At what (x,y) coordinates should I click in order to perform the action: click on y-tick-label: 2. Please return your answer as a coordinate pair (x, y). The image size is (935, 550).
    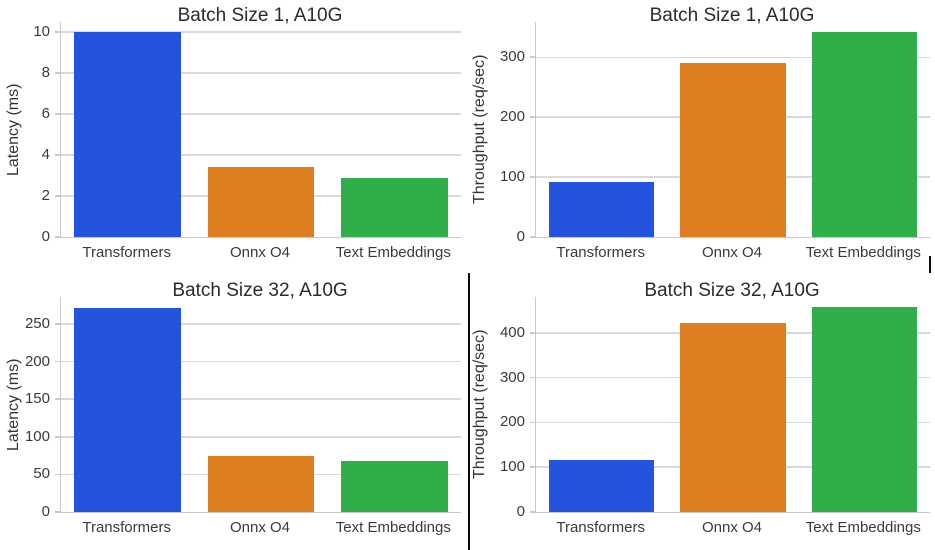
    Looking at the image, I should click on (45, 196).